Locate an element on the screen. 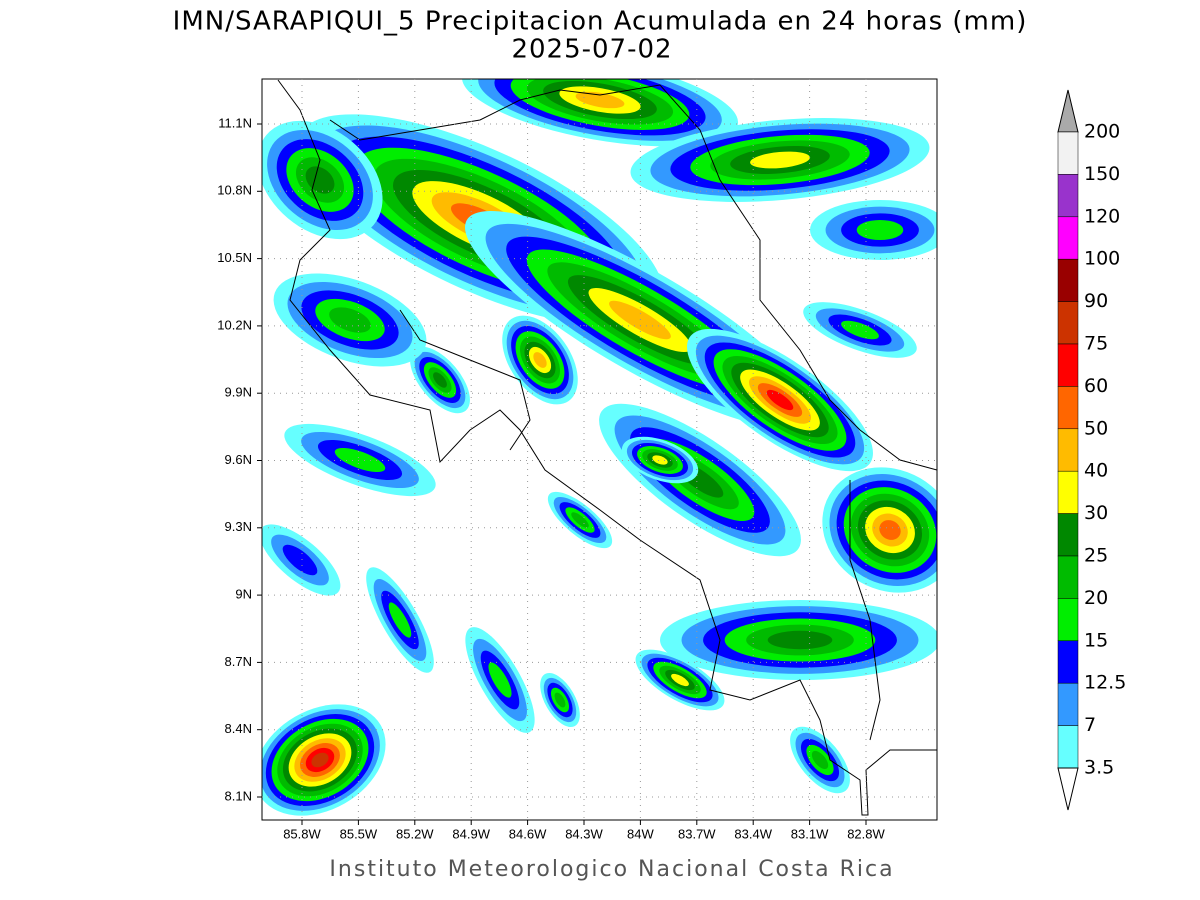  lat-label: 10.2N is located at coordinates (234, 324).